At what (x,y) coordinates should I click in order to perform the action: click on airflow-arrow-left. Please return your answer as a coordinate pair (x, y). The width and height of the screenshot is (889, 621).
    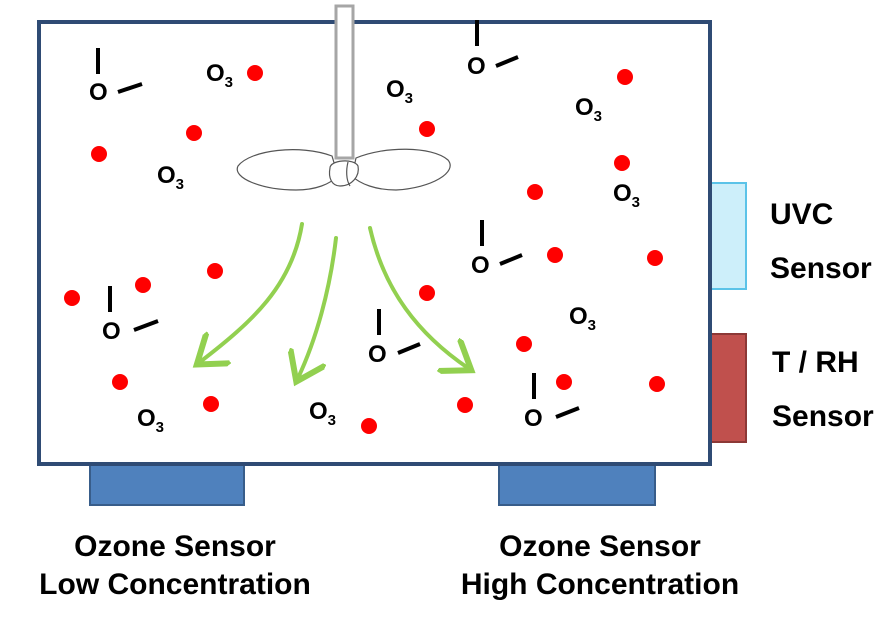
    Looking at the image, I should click on (252, 292).